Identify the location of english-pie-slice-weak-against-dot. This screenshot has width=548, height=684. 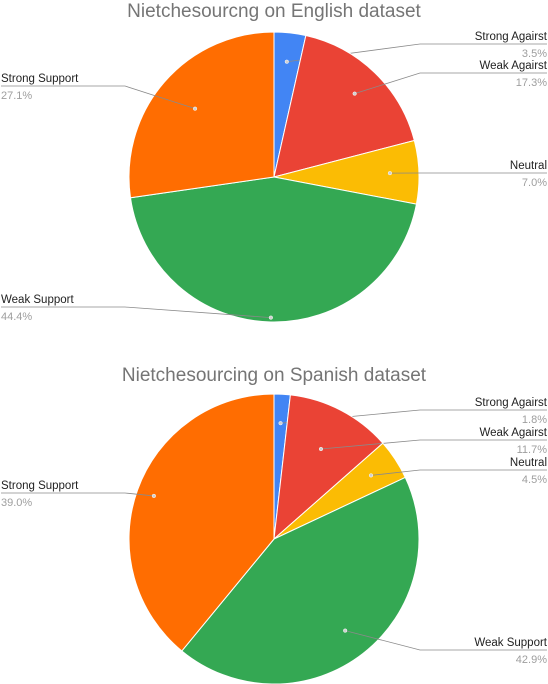
(354, 93).